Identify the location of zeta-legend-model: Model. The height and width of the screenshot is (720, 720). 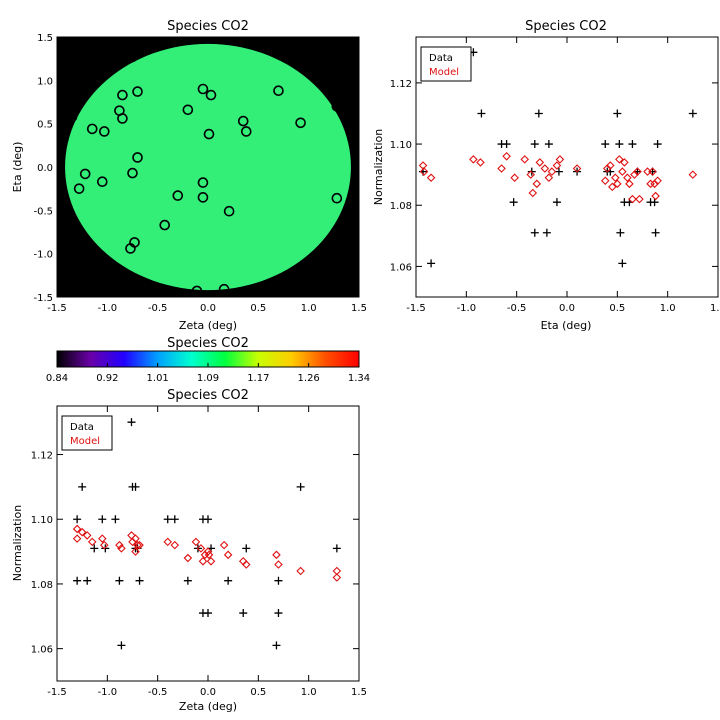
(85, 441).